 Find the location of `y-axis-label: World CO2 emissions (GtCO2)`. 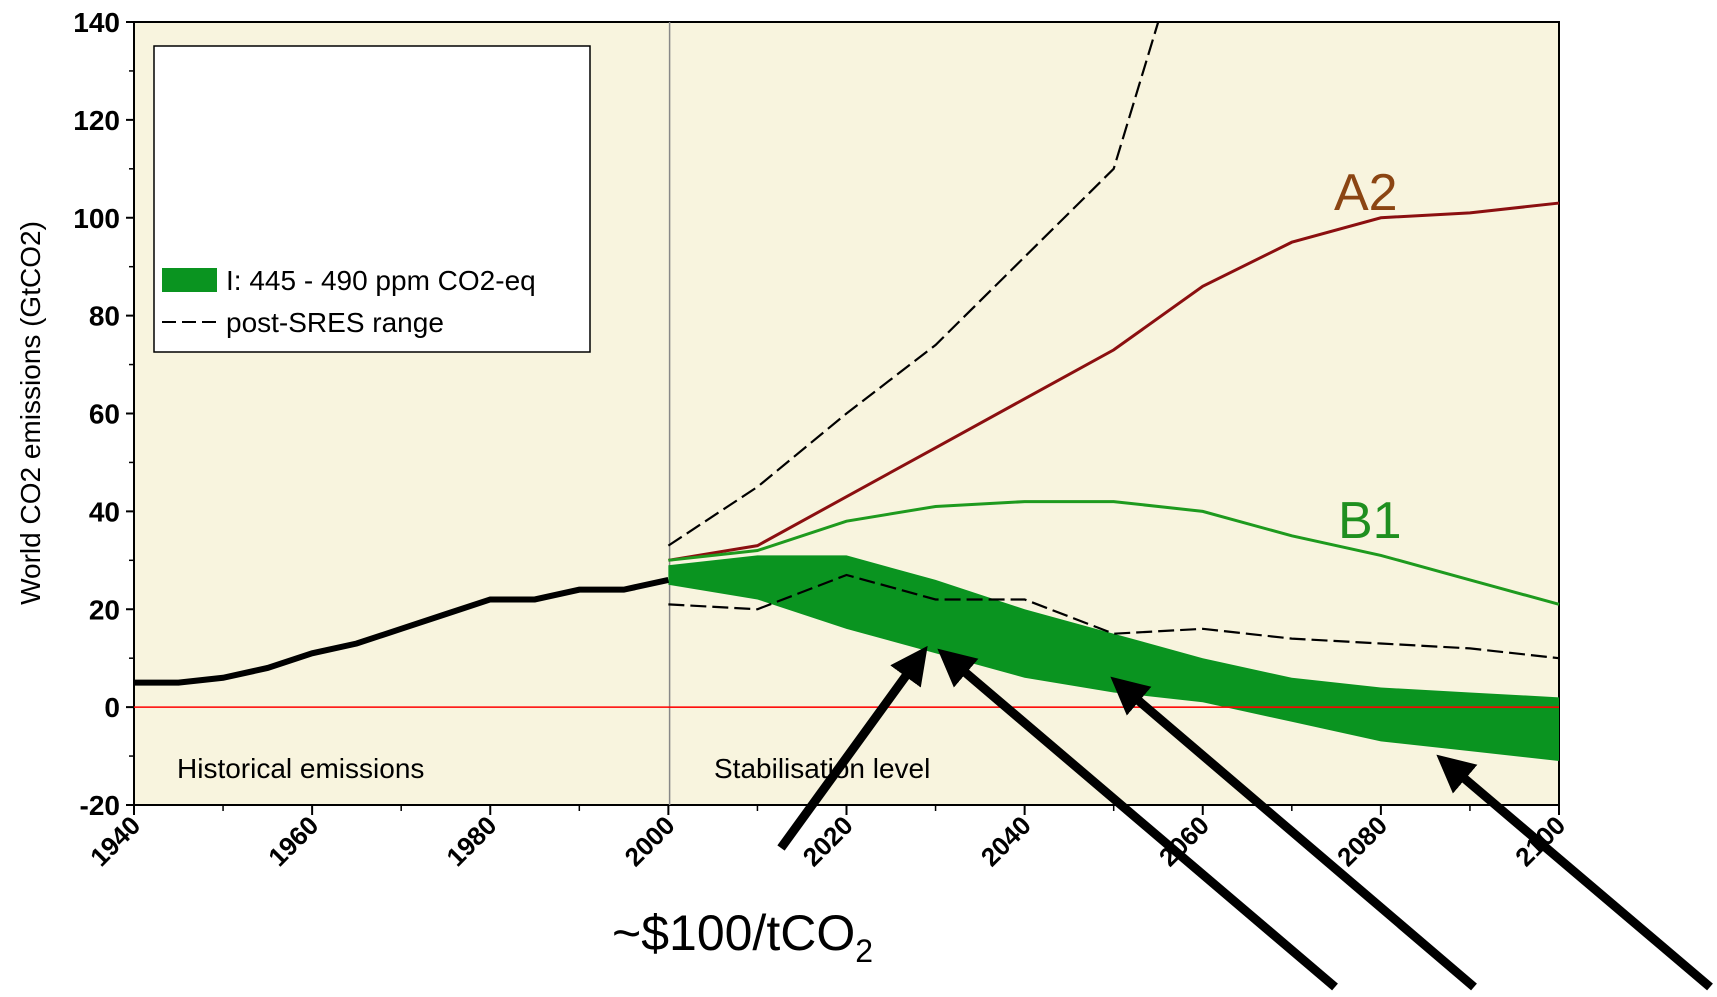

y-axis-label: World CO2 emissions (GtCO2) is located at coordinates (30, 413).